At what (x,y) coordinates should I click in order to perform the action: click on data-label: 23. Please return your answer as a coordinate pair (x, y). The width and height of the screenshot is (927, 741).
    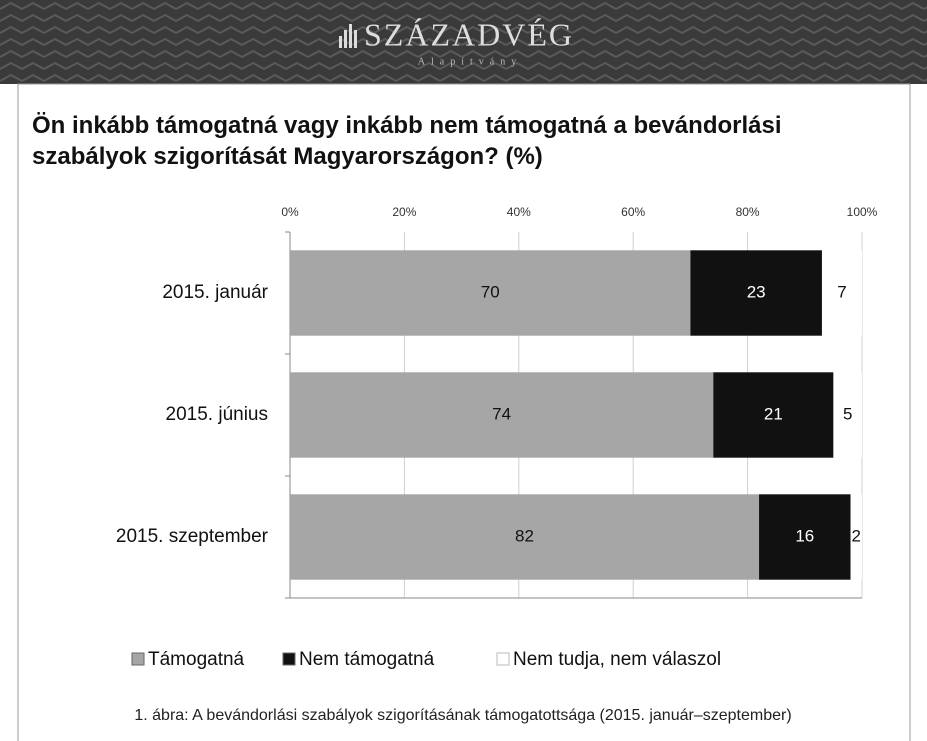
    Looking at the image, I should click on (756, 291).